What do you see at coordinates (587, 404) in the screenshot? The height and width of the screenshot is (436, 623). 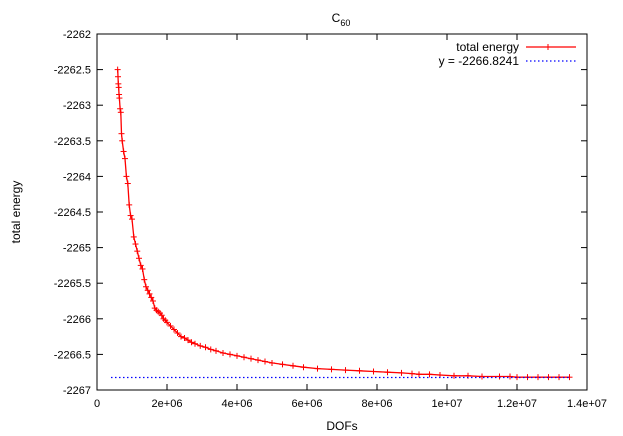 I see `x-tick-label: 1.4e+07` at bounding box center [587, 404].